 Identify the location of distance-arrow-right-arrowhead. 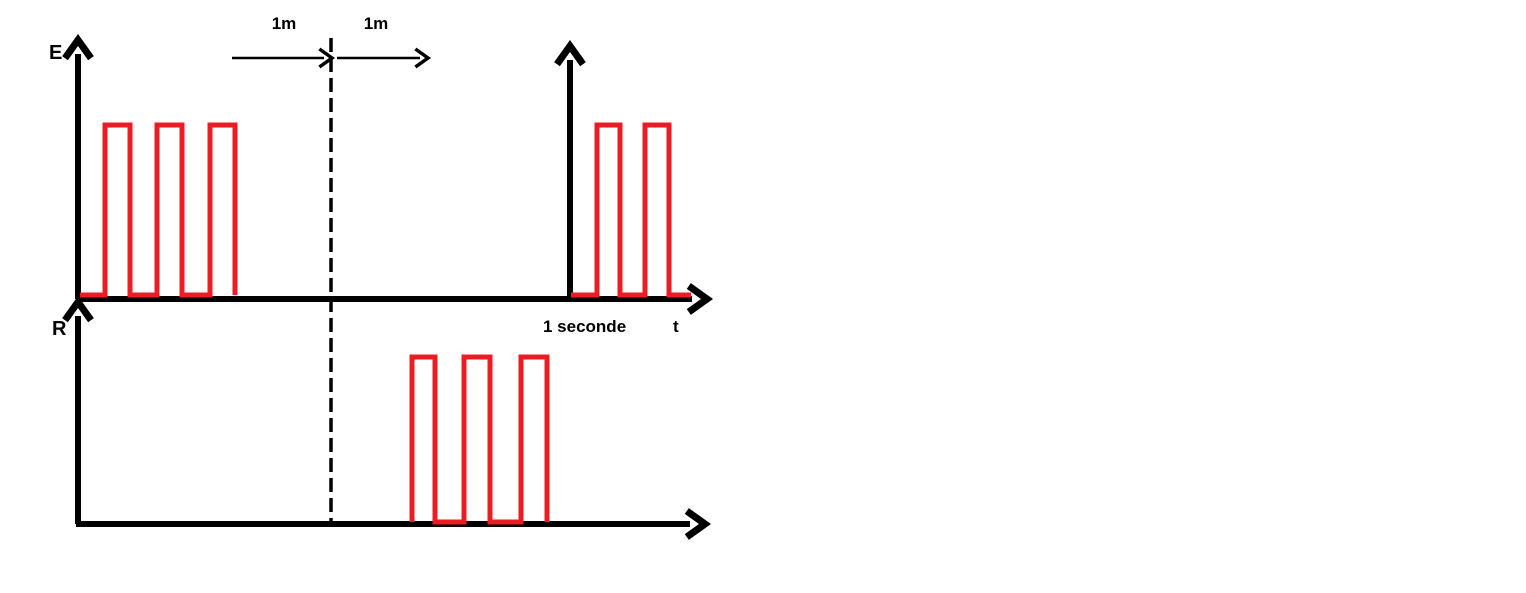
(423, 58).